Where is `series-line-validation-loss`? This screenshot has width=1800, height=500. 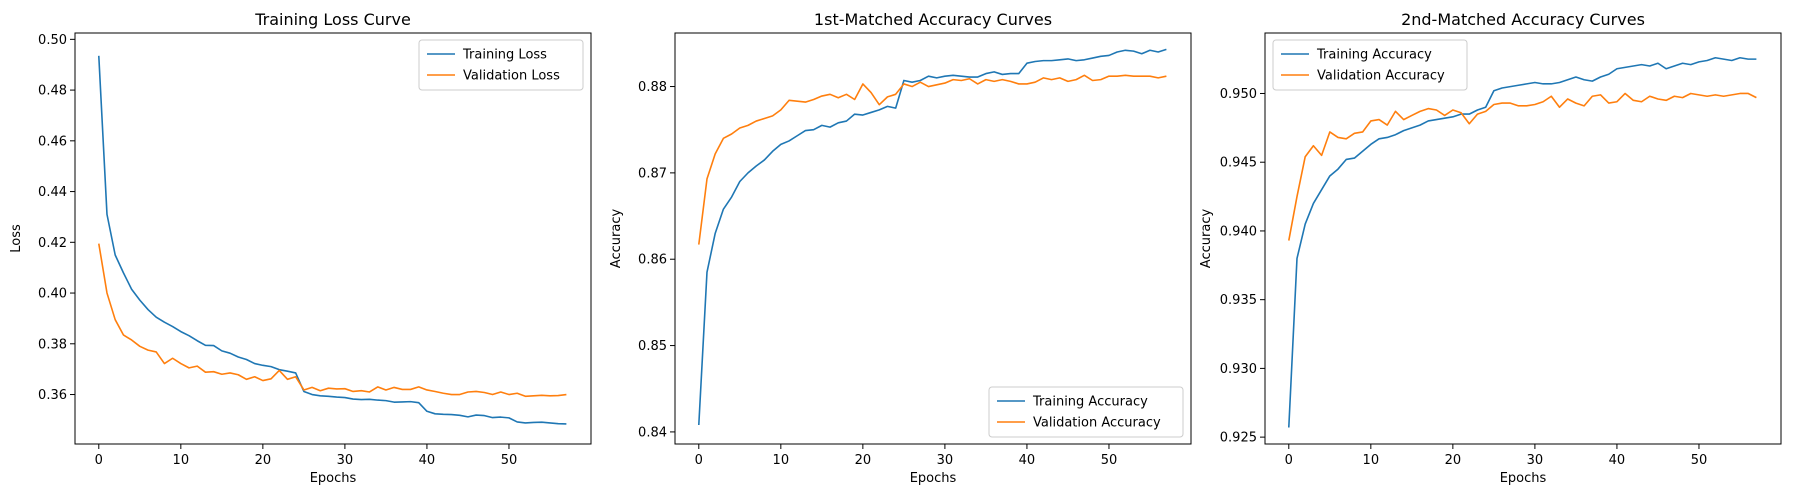
series-line-validation-loss is located at coordinates (332, 320).